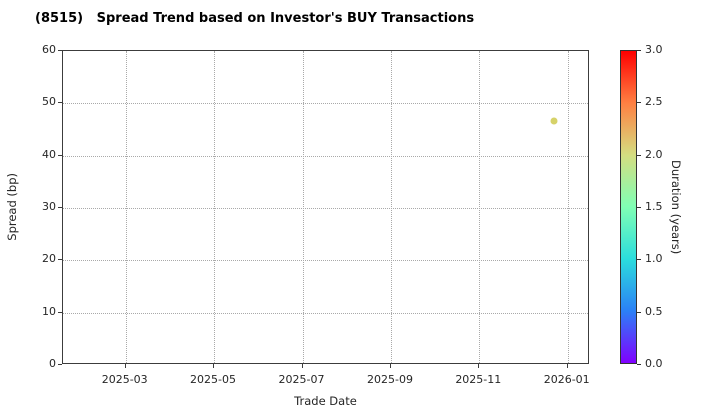 The height and width of the screenshot is (420, 720). Describe the element at coordinates (390, 379) in the screenshot. I see `x-tick-label: 2025-09` at that location.